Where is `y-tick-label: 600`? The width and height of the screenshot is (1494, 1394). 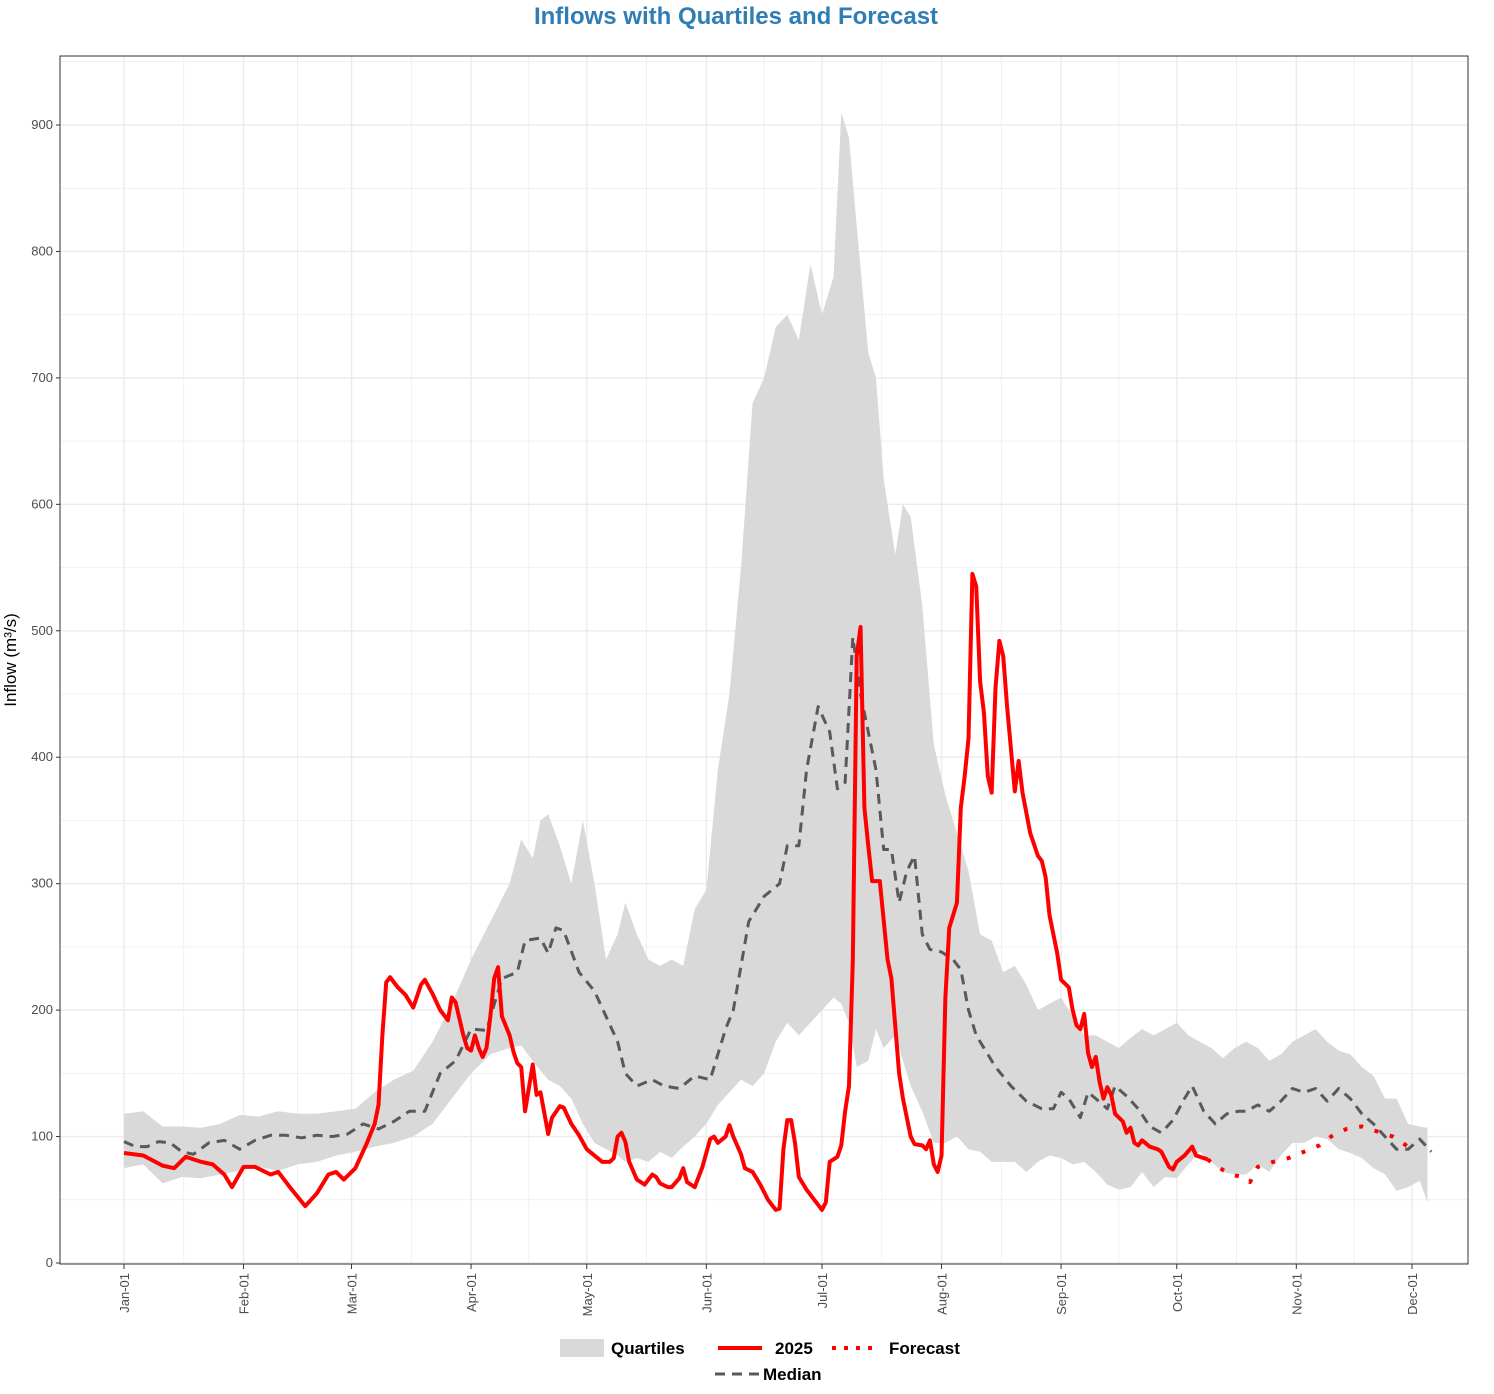
y-tick-label: 600 is located at coordinates (42, 503).